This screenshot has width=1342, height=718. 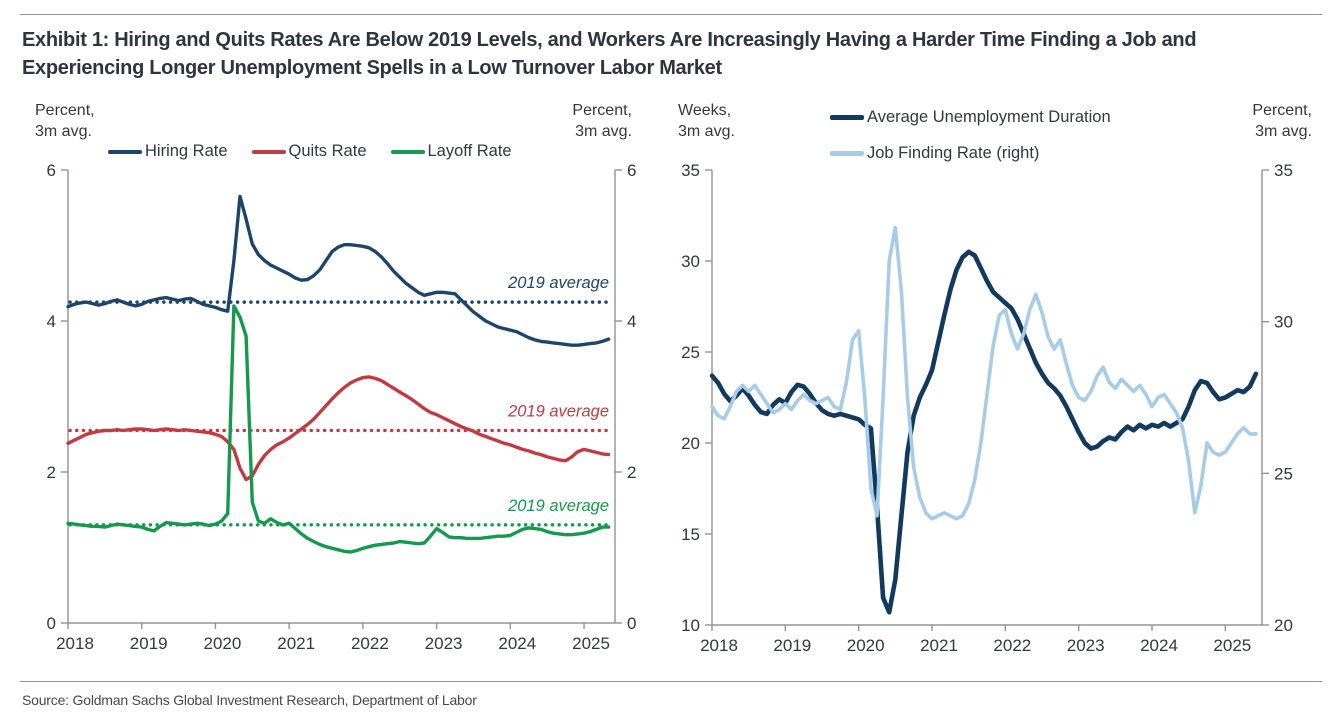 What do you see at coordinates (296, 643) in the screenshot?
I see `turnover-x-tick-label: 2021` at bounding box center [296, 643].